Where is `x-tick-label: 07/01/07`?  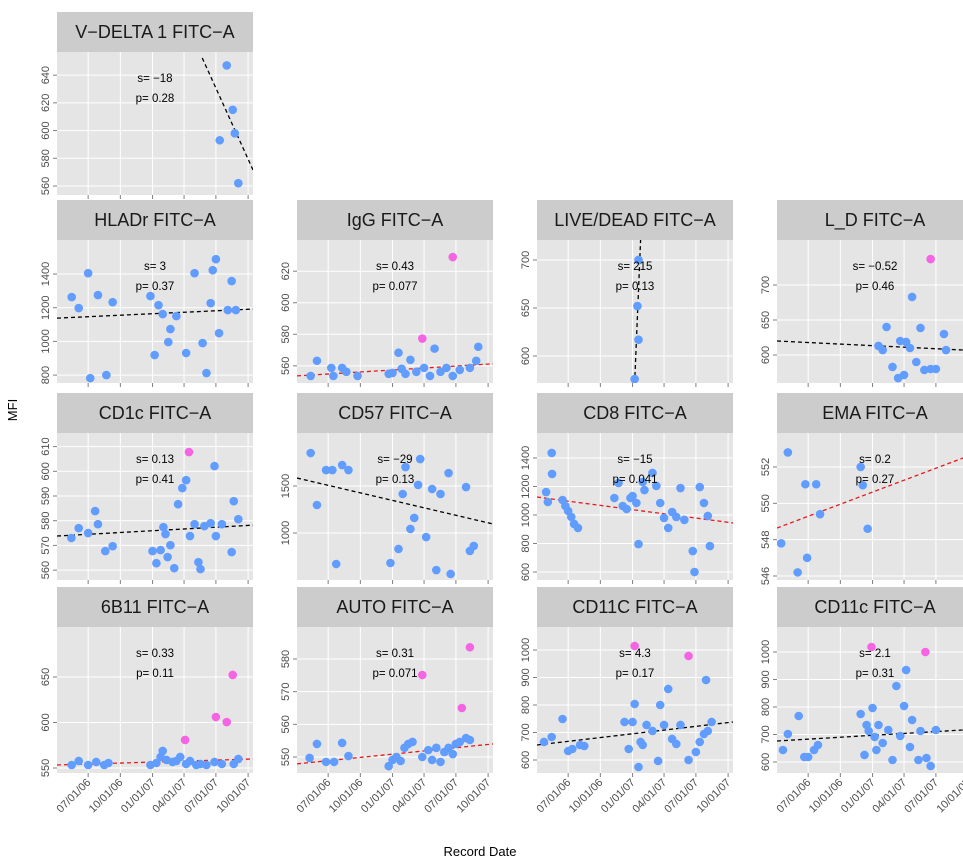 x-tick-label: 07/01/07 is located at coordinates (441, 796).